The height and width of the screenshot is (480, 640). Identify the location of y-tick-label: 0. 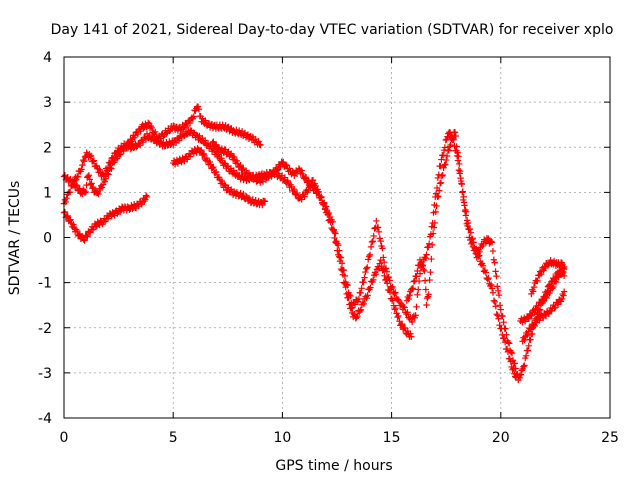
(47, 239).